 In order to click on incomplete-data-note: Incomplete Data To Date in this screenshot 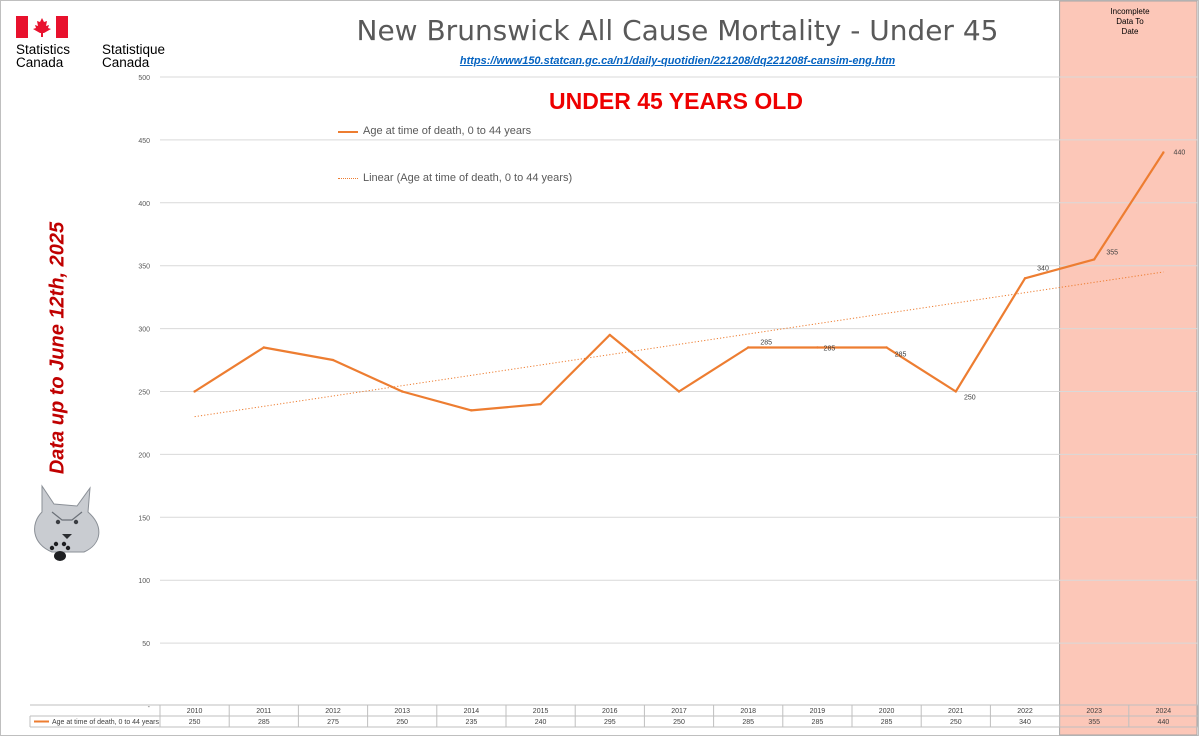, I will do `click(1130, 22)`.